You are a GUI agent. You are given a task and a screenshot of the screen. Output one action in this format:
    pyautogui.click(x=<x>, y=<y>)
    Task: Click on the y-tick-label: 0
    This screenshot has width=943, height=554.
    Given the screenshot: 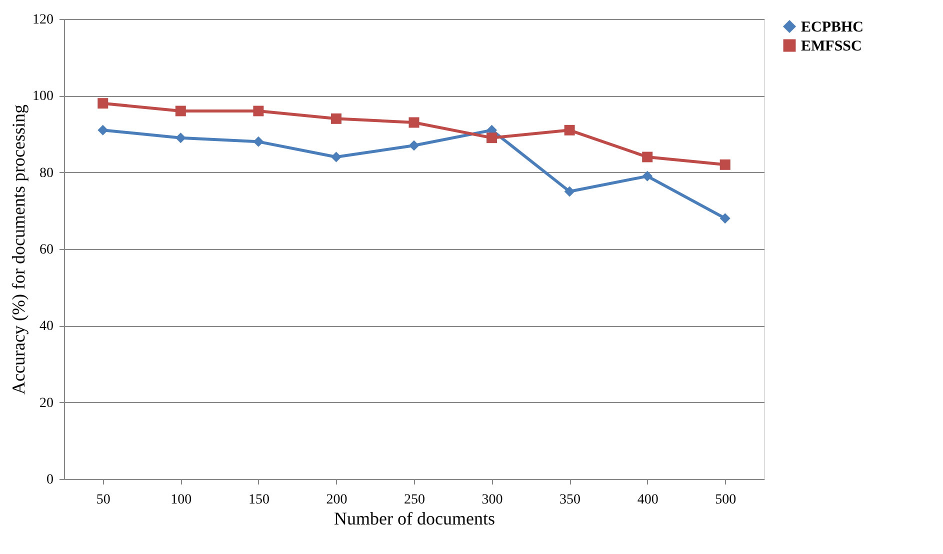 What is the action you would take?
    pyautogui.click(x=50, y=480)
    